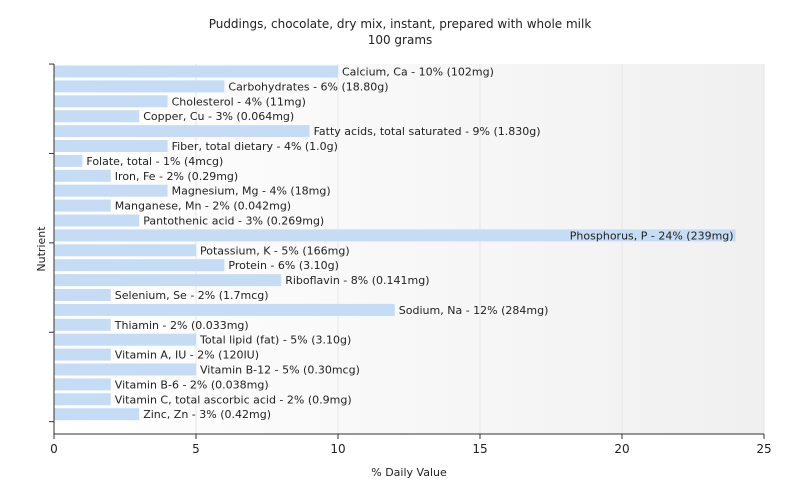  What do you see at coordinates (275, 340) in the screenshot?
I see `bar-label-18: Total lipid (fat) - 5% (3.10g)` at bounding box center [275, 340].